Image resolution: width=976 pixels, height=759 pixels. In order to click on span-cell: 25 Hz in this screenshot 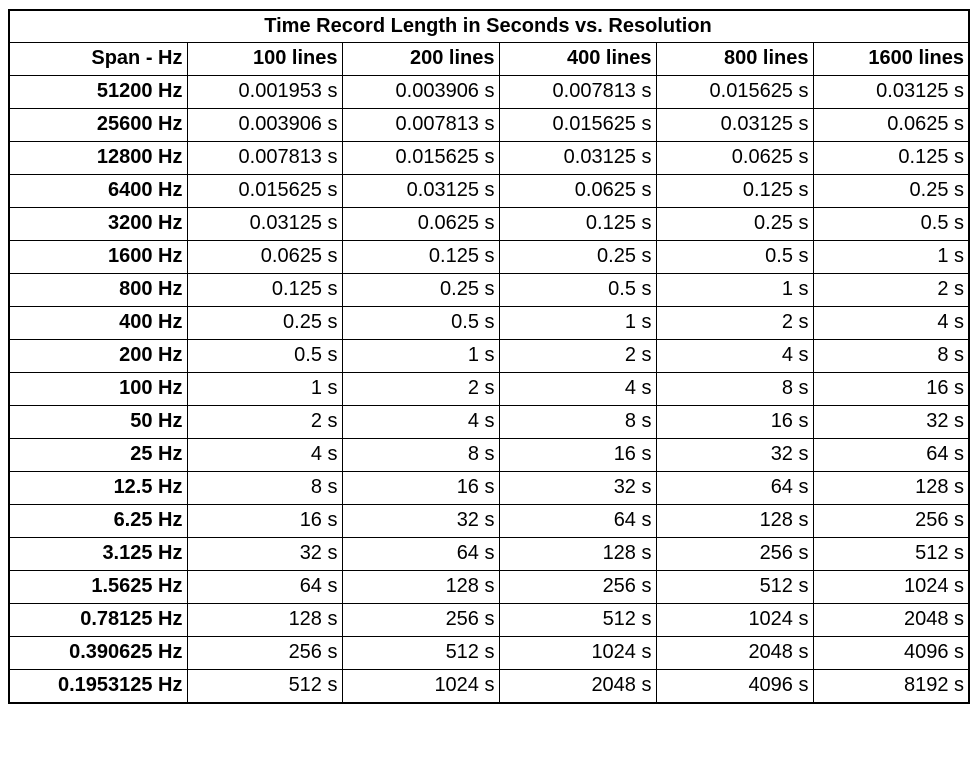, I will do `click(98, 454)`.